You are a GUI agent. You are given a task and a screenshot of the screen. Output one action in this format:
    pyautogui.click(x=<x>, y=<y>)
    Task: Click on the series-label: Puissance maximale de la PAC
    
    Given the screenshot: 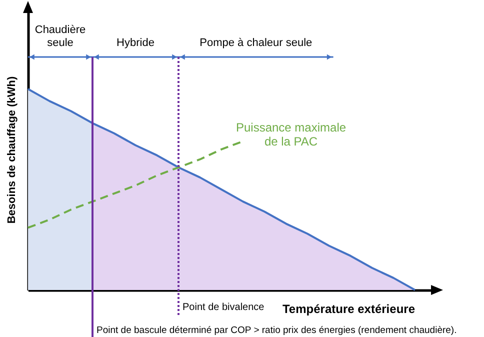 What is the action you would take?
    pyautogui.click(x=291, y=134)
    